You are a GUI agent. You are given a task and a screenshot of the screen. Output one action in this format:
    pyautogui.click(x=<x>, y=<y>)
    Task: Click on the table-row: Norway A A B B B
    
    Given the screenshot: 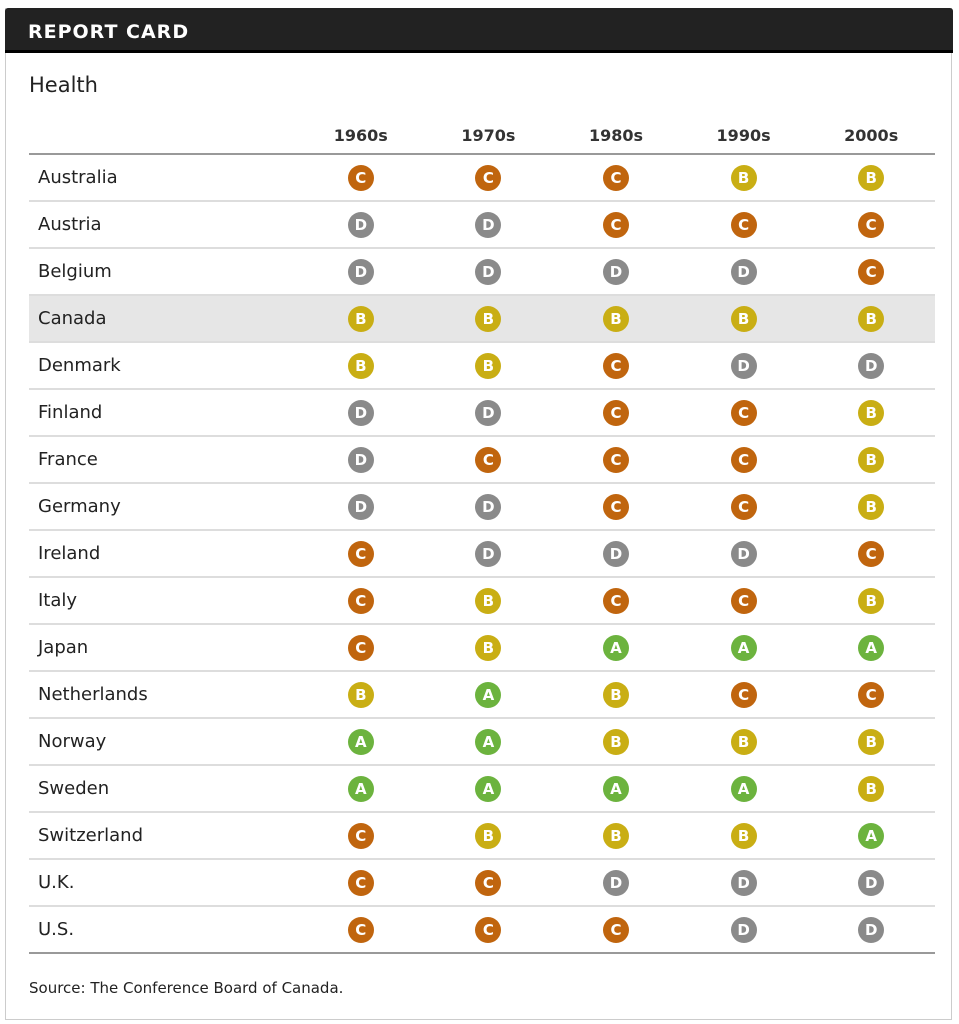 What is the action you would take?
    pyautogui.click(x=482, y=742)
    